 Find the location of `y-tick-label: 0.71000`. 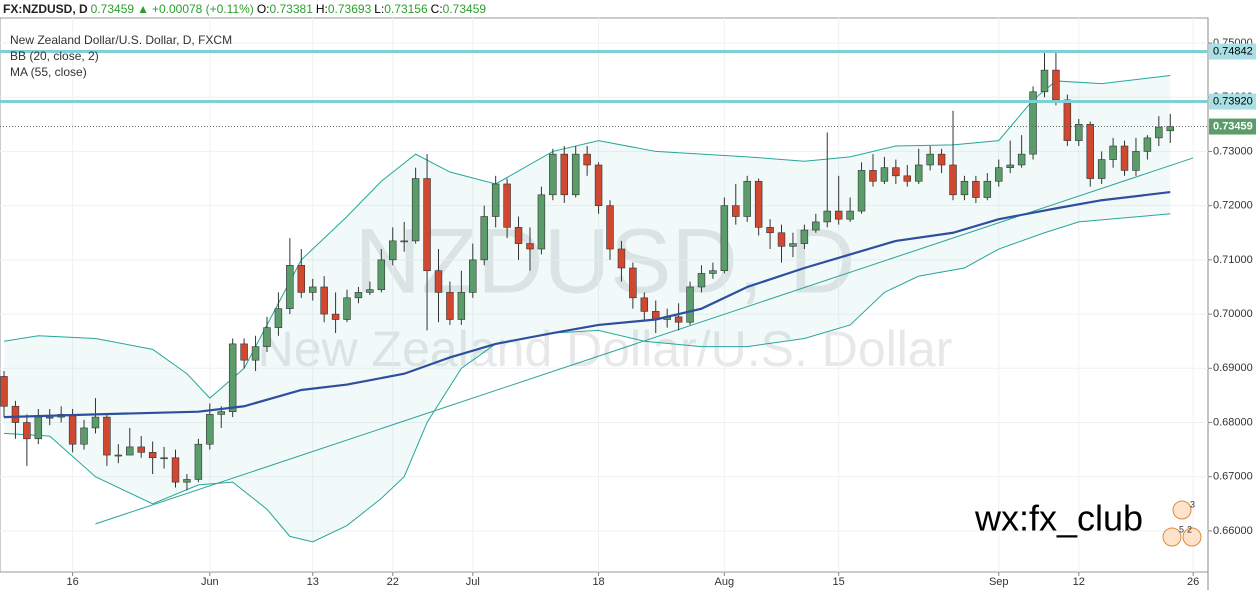

y-tick-label: 0.71000 is located at coordinates (1233, 260).